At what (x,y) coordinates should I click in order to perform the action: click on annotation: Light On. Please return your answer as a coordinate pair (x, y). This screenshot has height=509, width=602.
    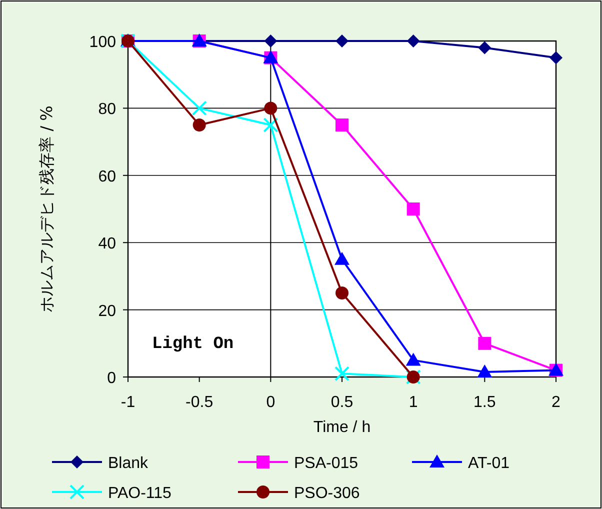
    Looking at the image, I should click on (193, 344).